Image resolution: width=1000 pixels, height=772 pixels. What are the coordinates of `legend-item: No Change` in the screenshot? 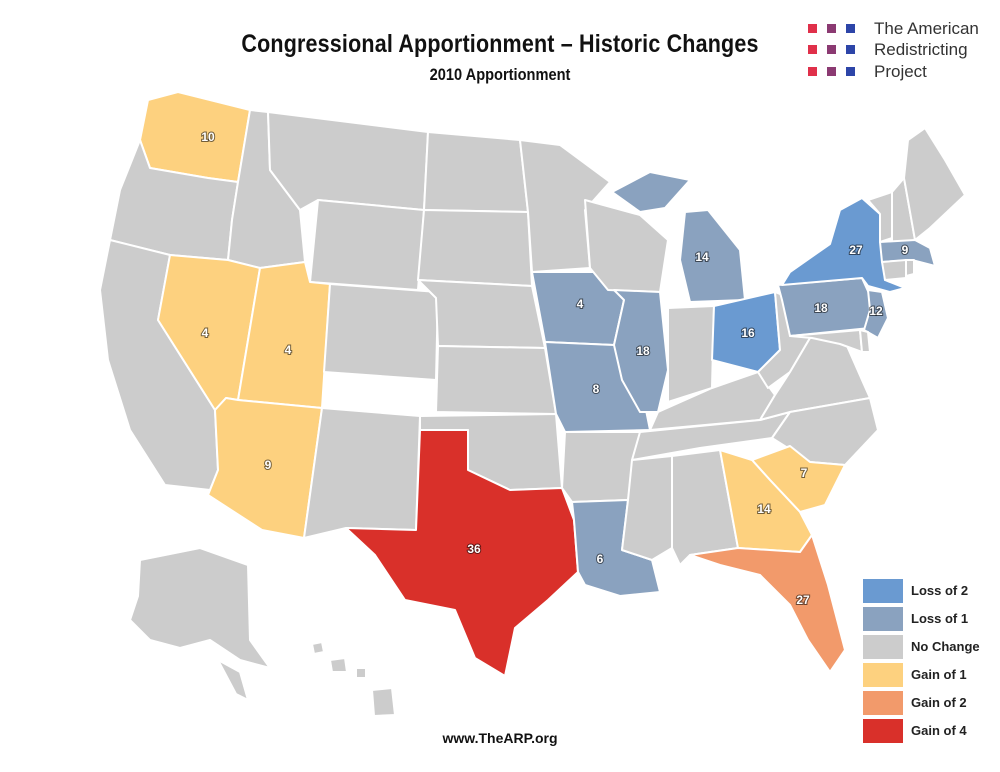 It's located at (928, 648).